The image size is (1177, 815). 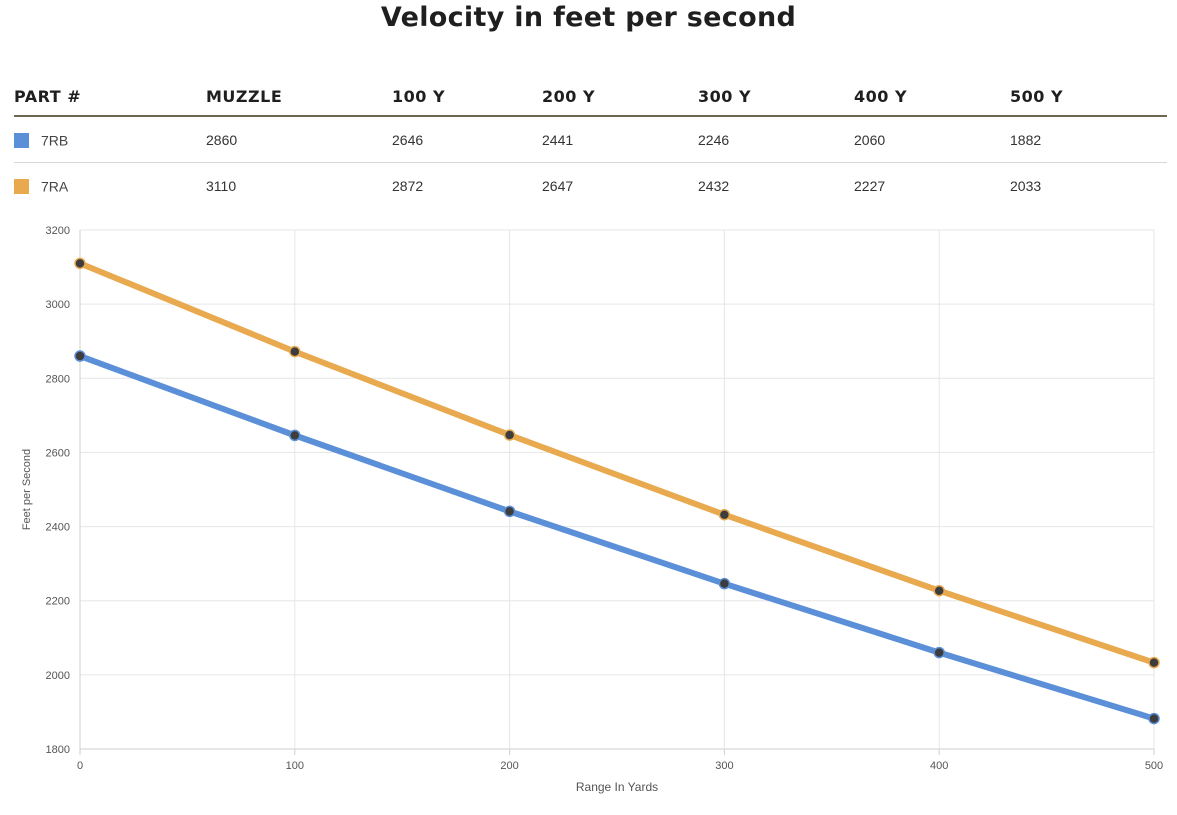 What do you see at coordinates (221, 185) in the screenshot?
I see `table-cell: 3110` at bounding box center [221, 185].